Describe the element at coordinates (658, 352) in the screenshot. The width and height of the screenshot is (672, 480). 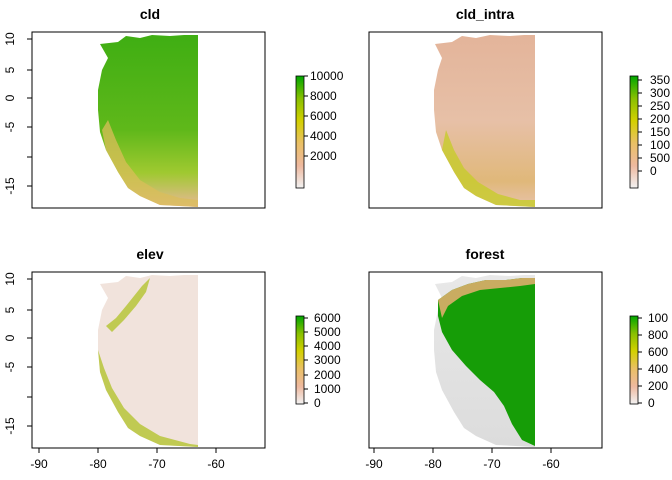
I see `legend-label: 600` at that location.